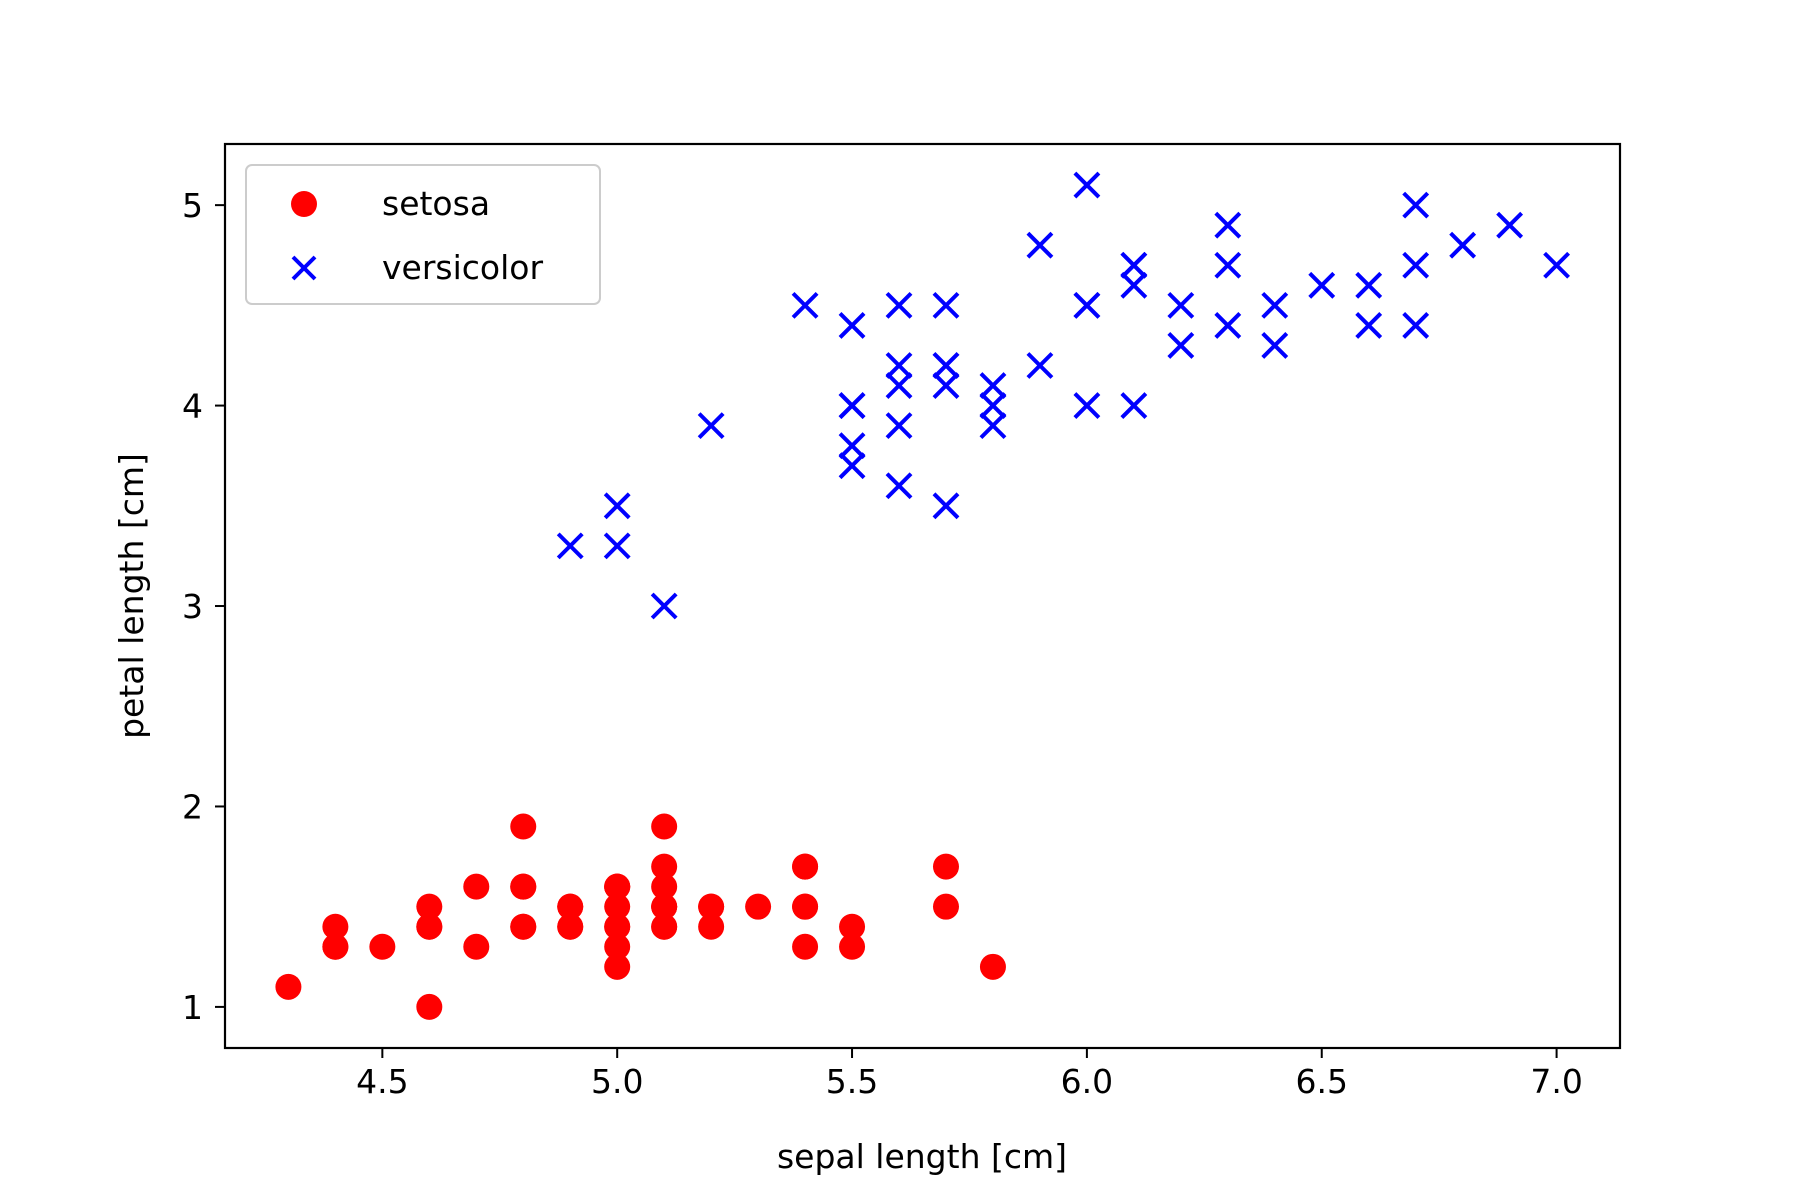 The height and width of the screenshot is (1200, 1800). I want to click on y-tick-label: 2, so click(192, 806).